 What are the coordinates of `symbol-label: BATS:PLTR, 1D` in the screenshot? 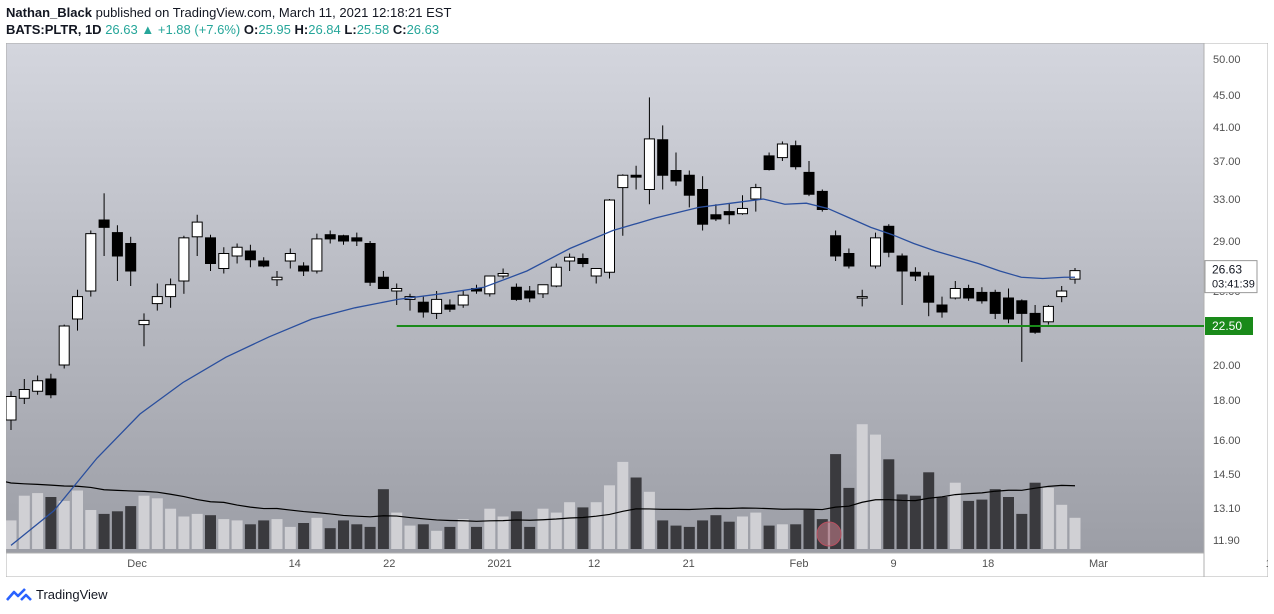 It's located at (54, 29).